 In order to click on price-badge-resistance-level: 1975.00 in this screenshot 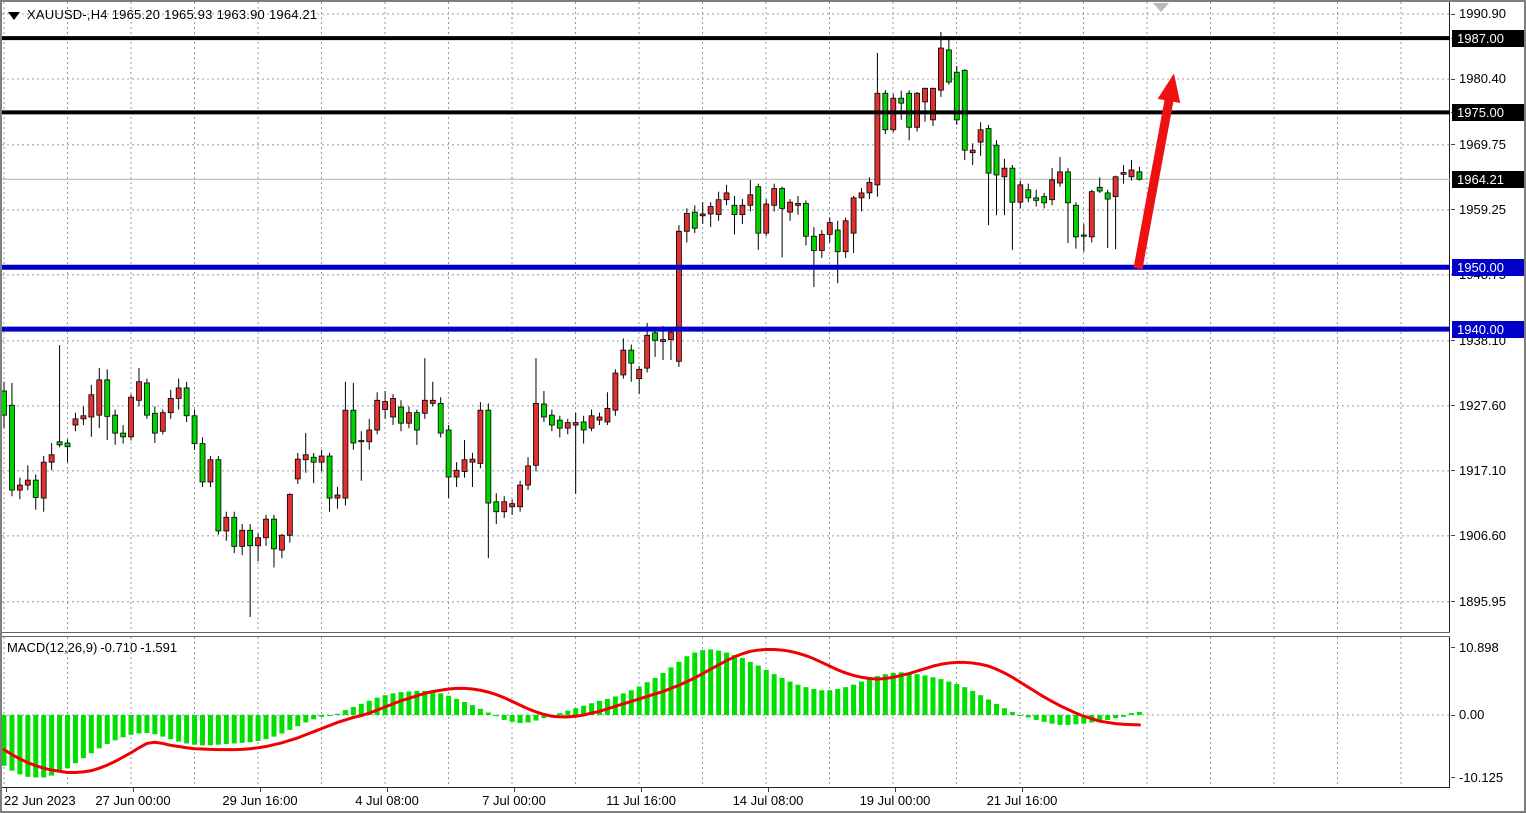, I will do `click(1488, 112)`.